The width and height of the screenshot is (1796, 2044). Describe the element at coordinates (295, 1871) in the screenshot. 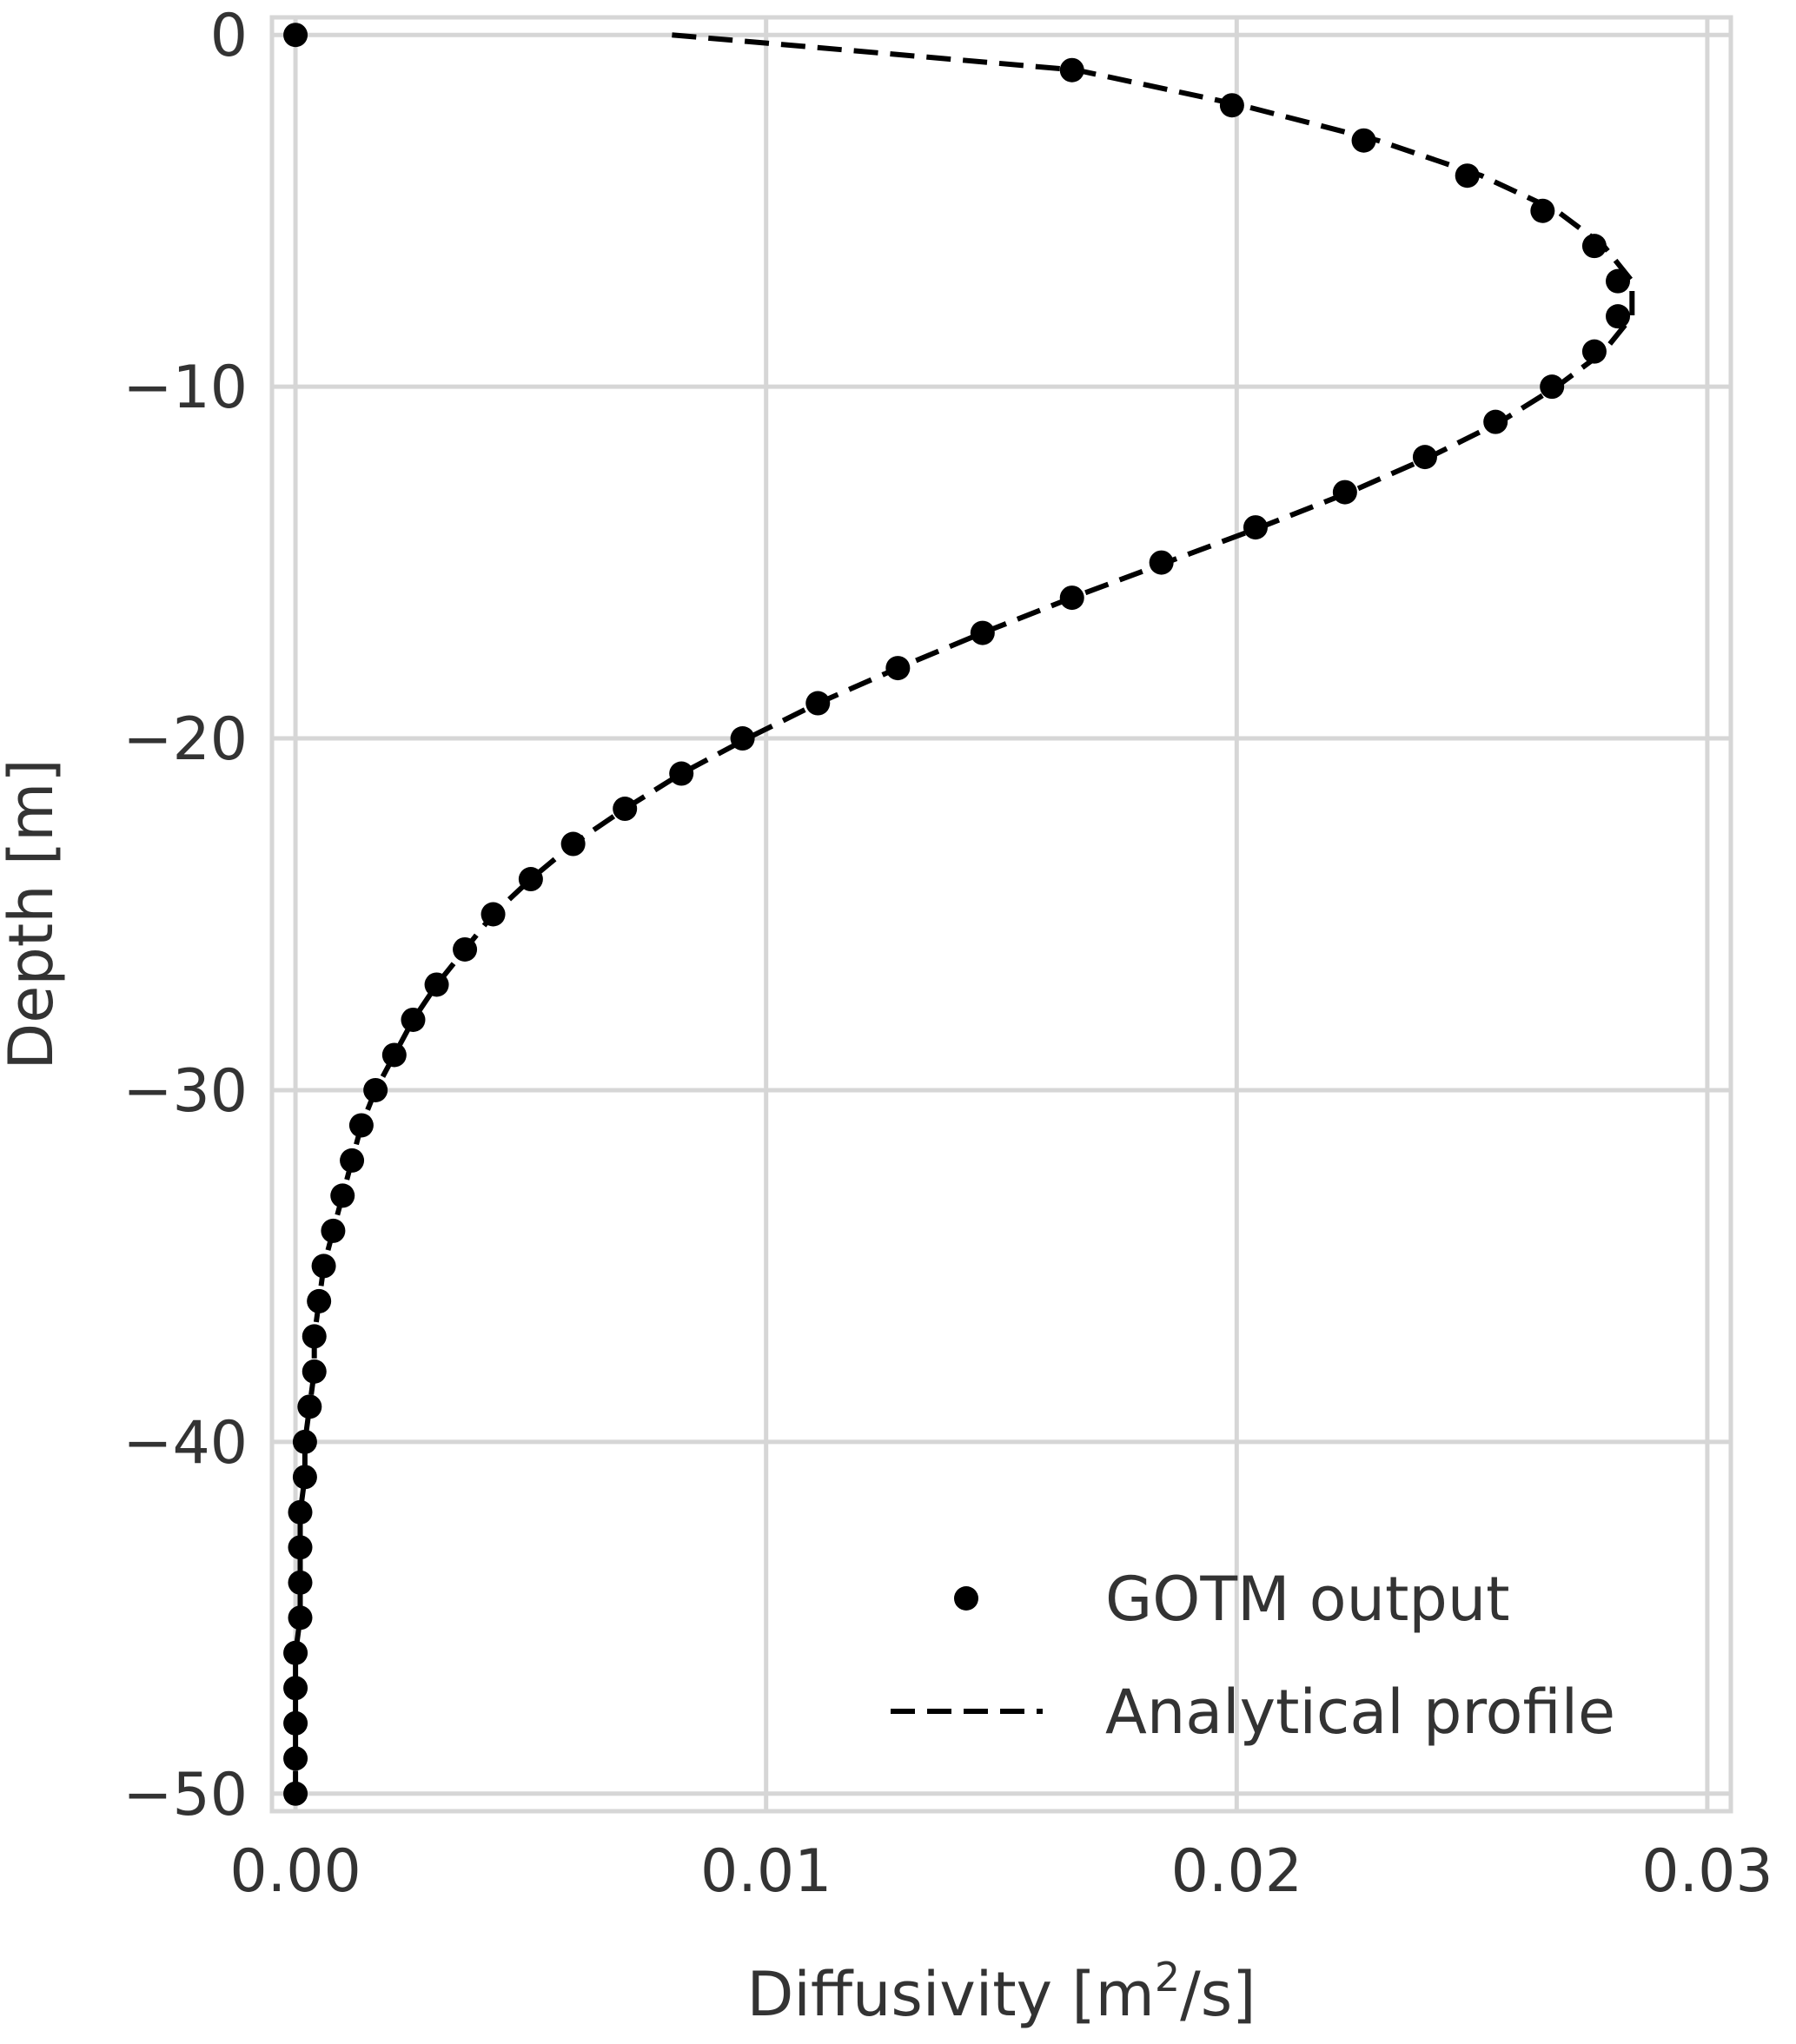

I see `x-tick-label: 0.00` at that location.